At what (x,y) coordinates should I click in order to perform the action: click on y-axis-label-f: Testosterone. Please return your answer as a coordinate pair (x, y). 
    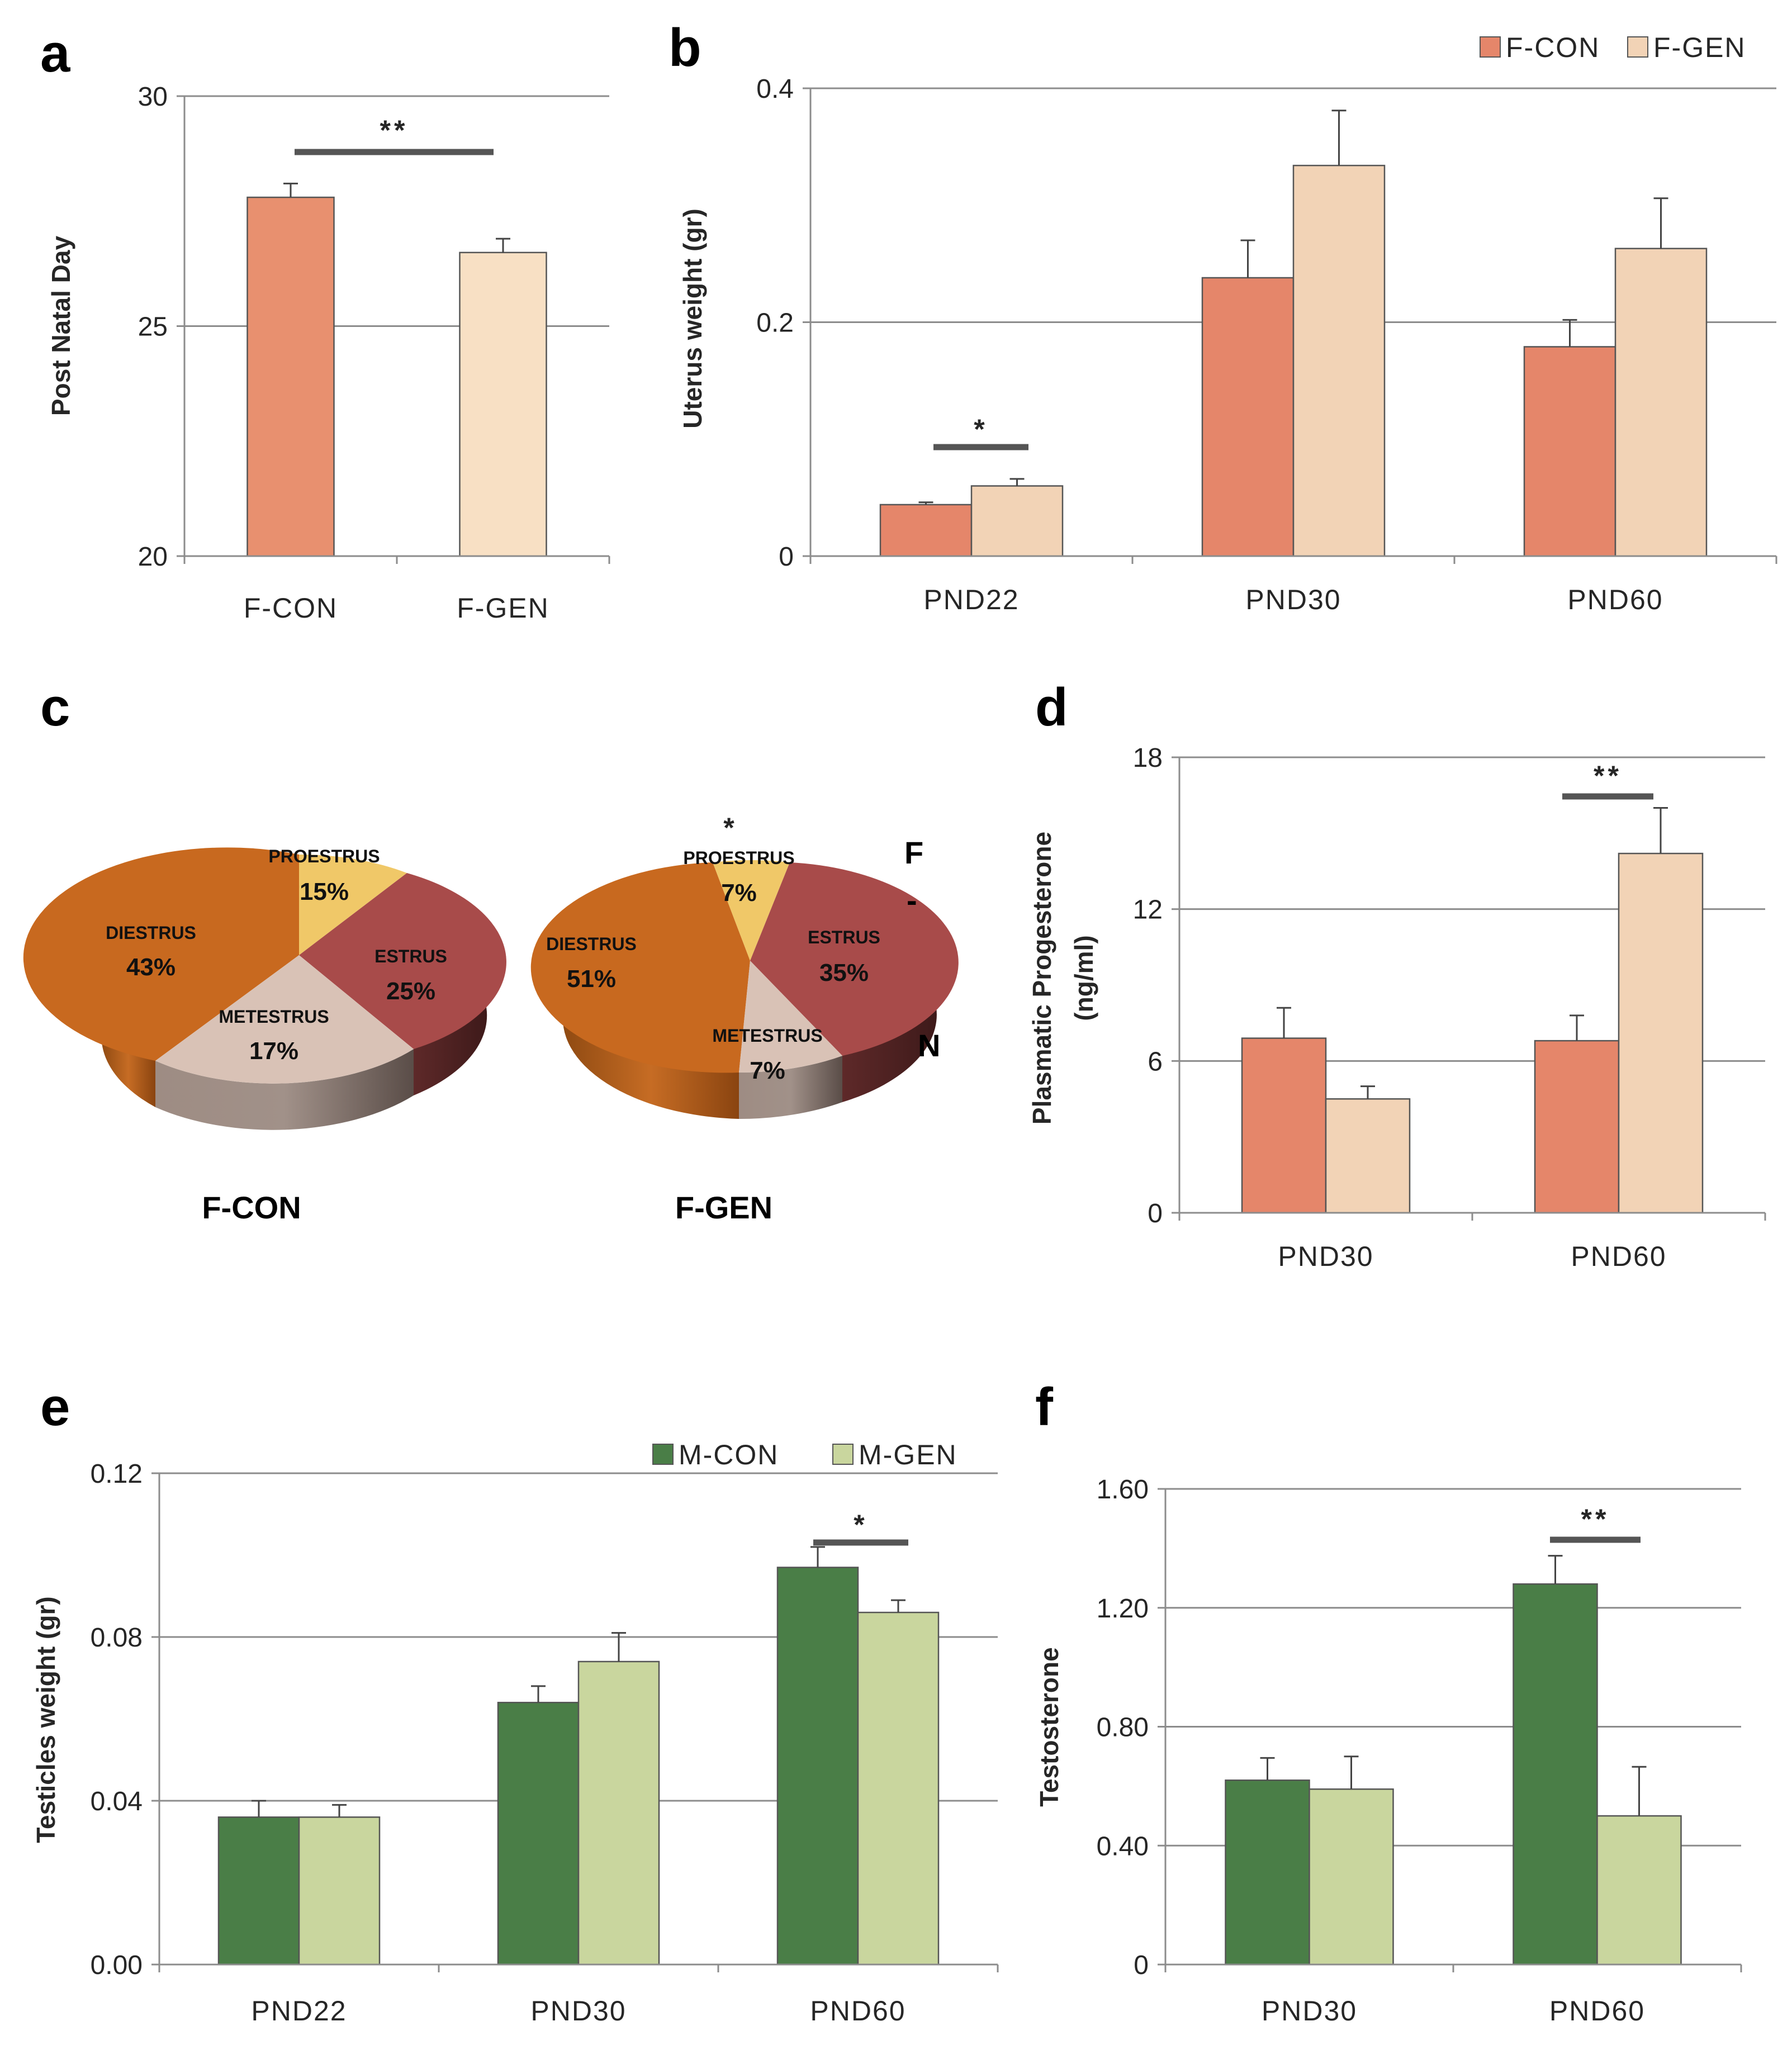
    Looking at the image, I should click on (1049, 1726).